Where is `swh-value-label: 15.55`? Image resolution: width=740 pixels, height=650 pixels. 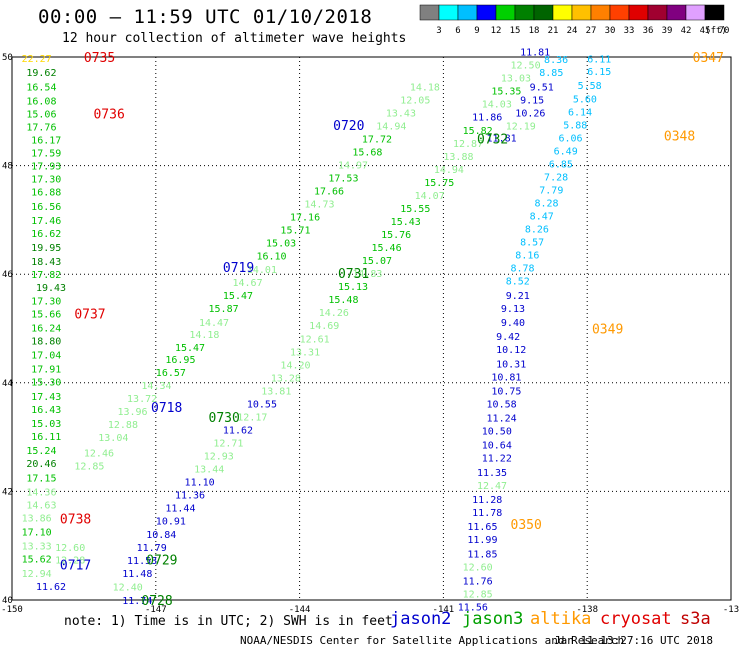 swh-value-label: 15.55 is located at coordinates (415, 209).